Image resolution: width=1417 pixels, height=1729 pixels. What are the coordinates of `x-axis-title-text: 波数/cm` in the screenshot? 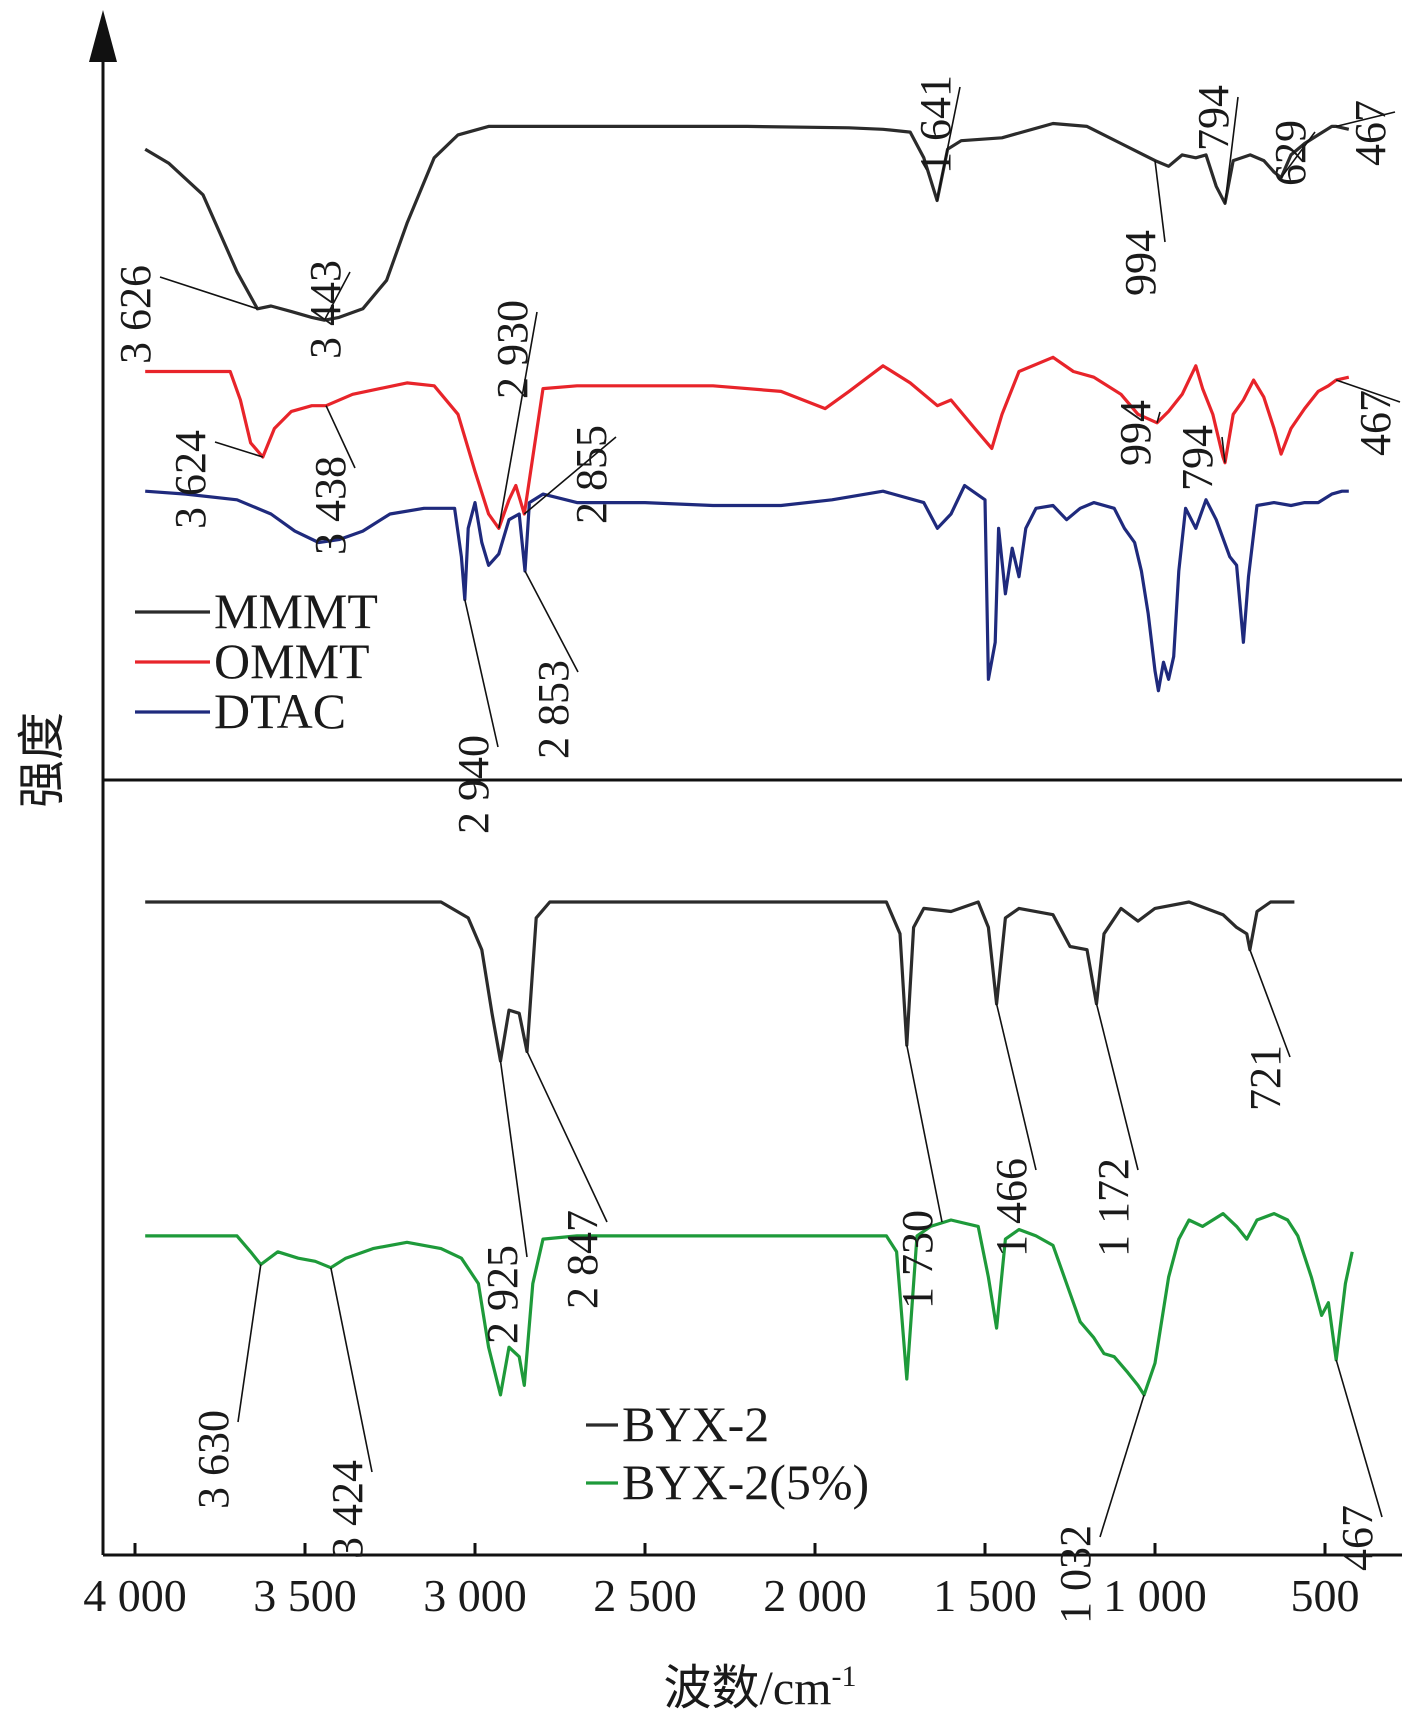 It's located at (748, 1688).